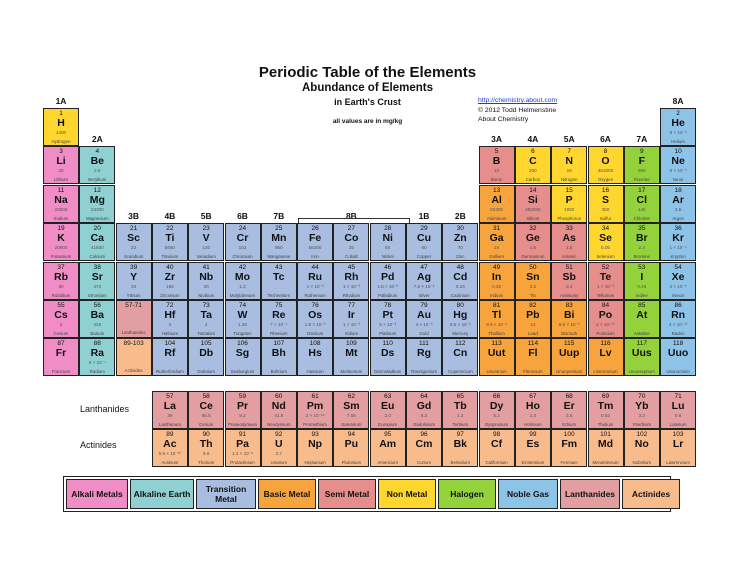 The width and height of the screenshot is (735, 568). What do you see at coordinates (97, 319) in the screenshot?
I see `element-cell: 56 Ba 425 Barium` at bounding box center [97, 319].